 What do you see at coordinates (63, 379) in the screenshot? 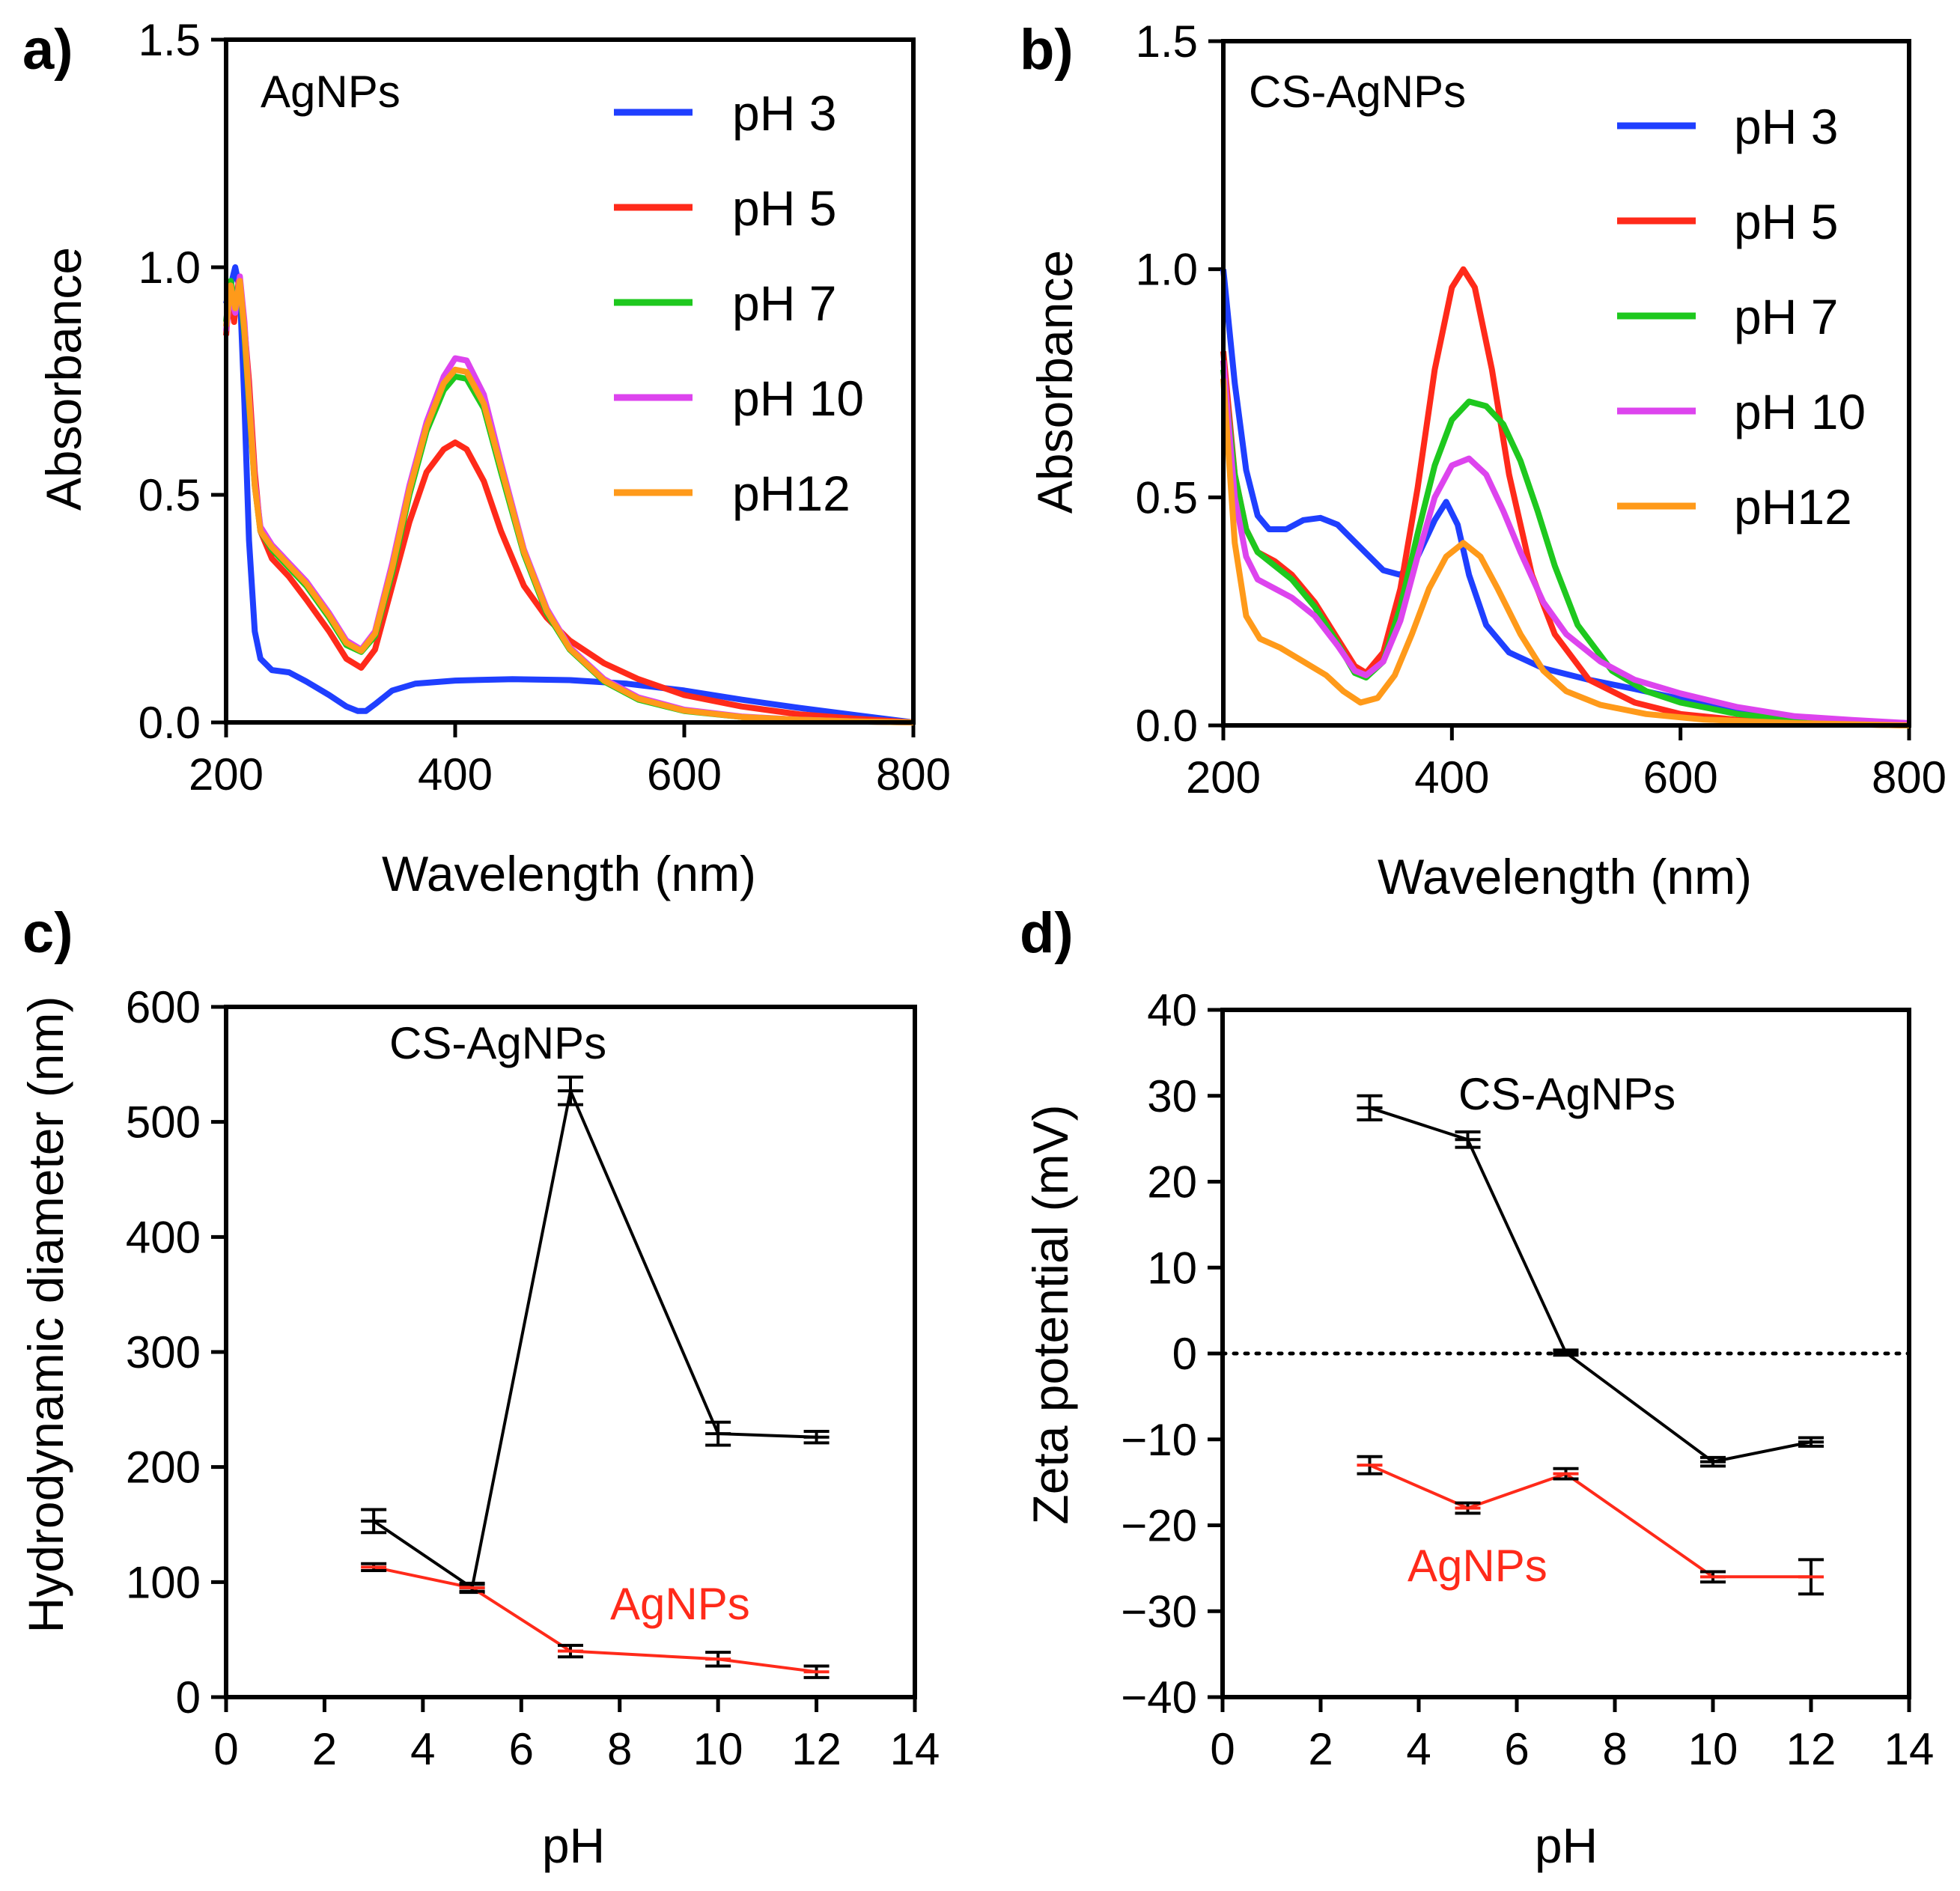
I see `panel-a-ylabel: Absorbance` at bounding box center [63, 379].